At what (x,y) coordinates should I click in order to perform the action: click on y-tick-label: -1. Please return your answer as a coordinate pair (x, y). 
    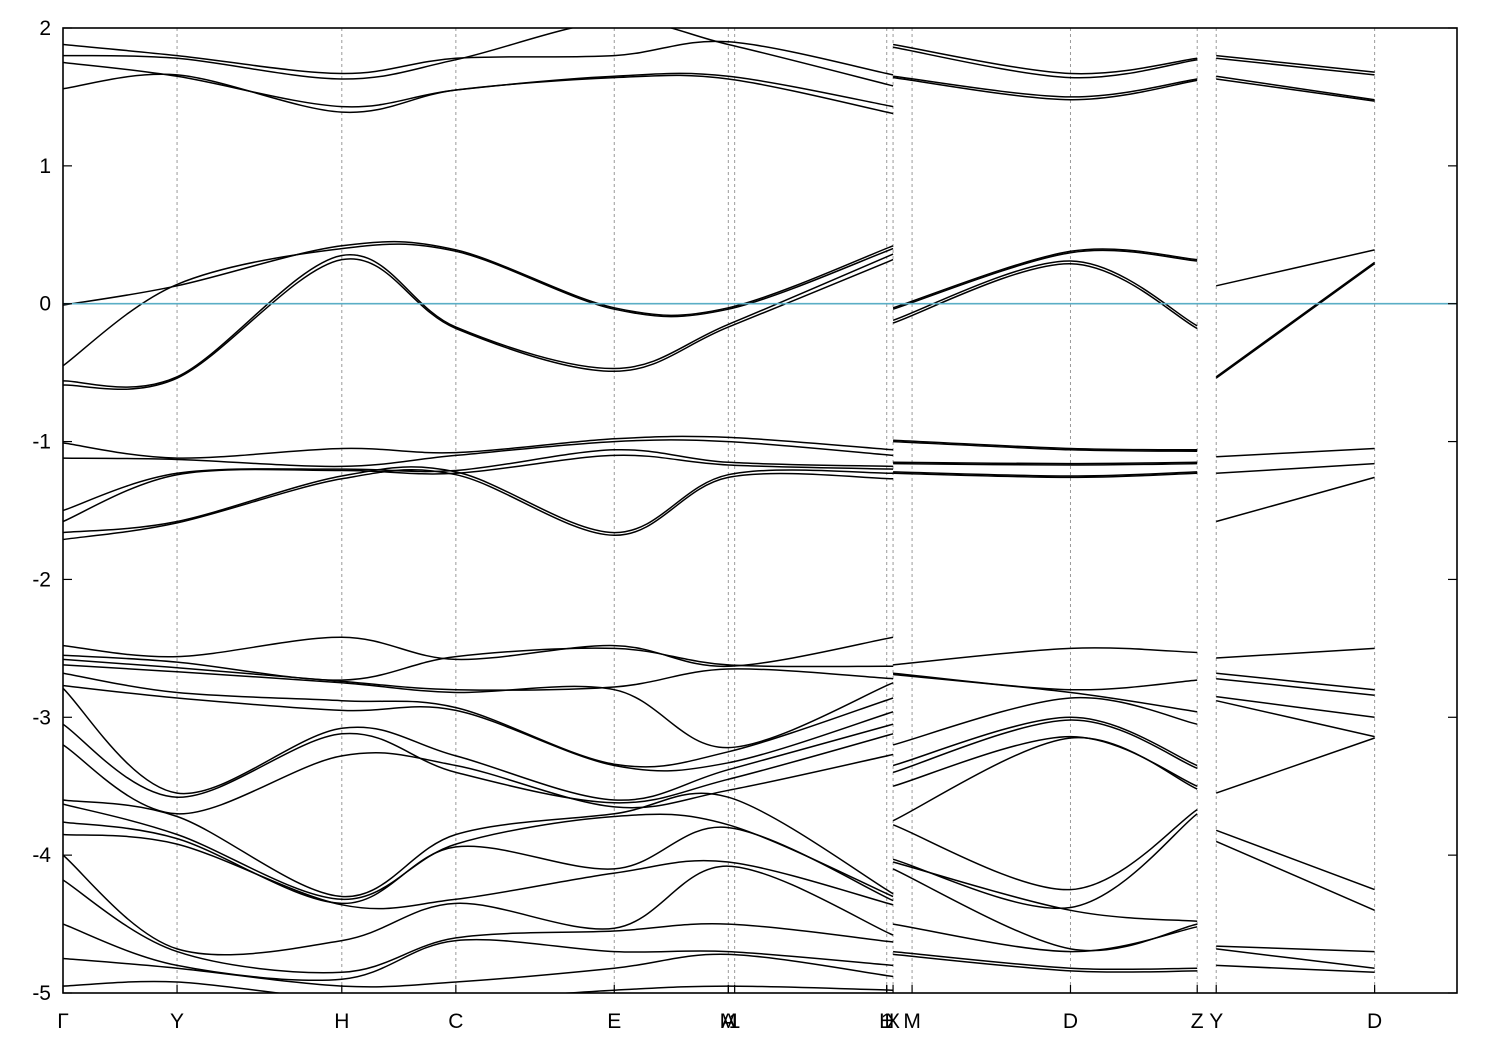
    Looking at the image, I should click on (41, 442).